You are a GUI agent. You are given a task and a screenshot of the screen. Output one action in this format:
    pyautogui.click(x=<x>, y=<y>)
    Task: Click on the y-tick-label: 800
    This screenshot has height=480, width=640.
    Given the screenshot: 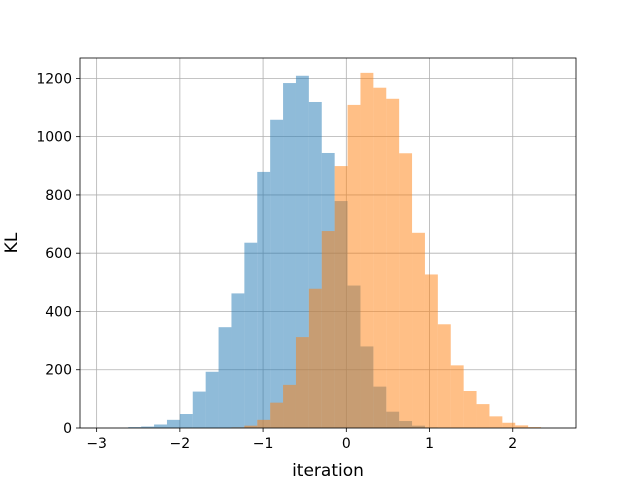 What is the action you would take?
    pyautogui.click(x=58, y=196)
    